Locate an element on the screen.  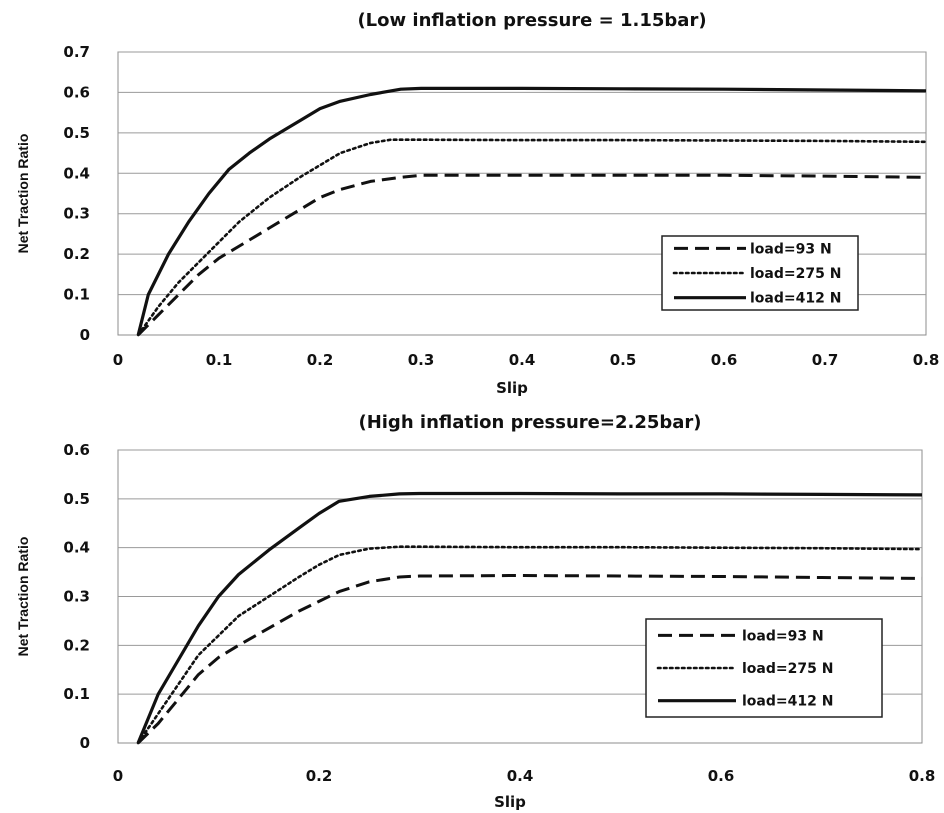
chart-title: (Low inflation pressure = 1.15bar) is located at coordinates (531, 20).